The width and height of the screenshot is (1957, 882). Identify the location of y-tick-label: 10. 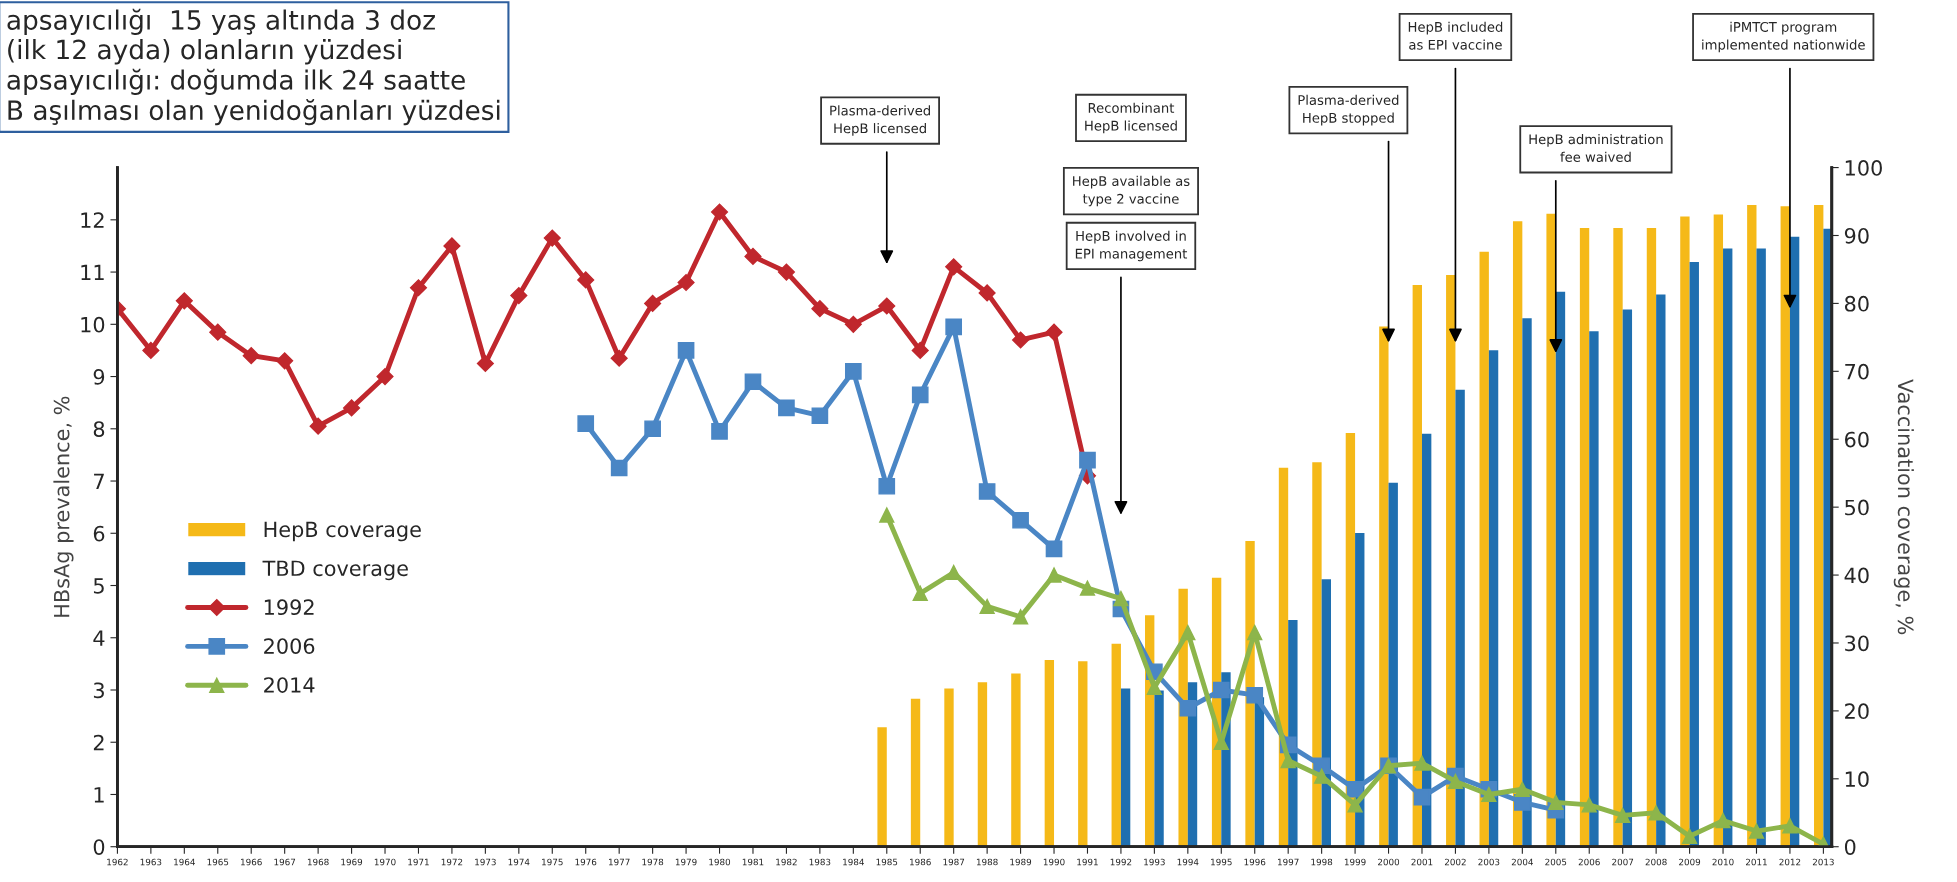
(93, 324).